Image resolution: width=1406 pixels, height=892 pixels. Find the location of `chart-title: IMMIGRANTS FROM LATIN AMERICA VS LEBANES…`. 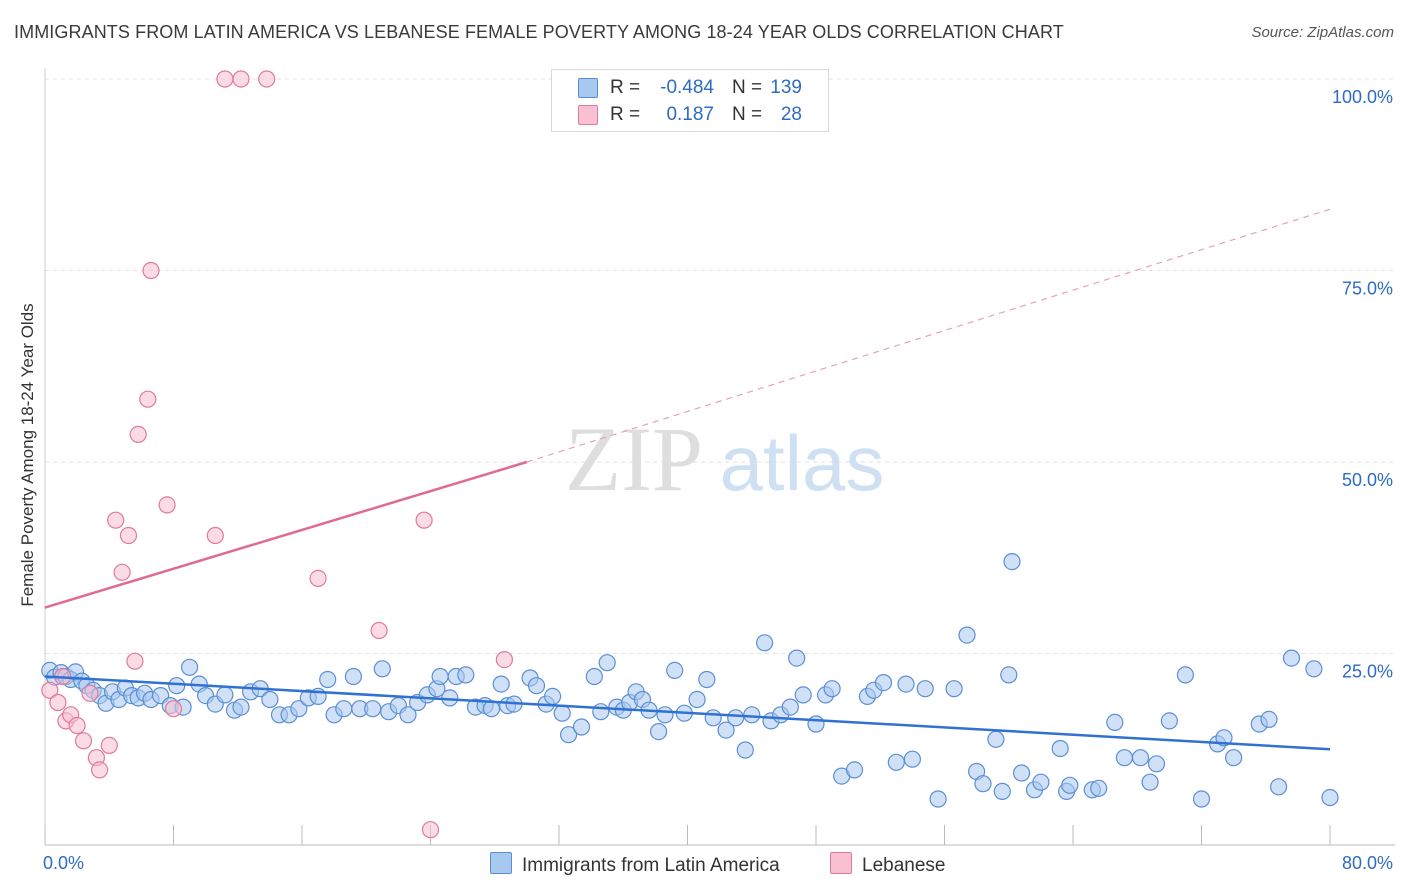

chart-title: IMMIGRANTS FROM LATIN AMERICA VS LEBANES… is located at coordinates (539, 32).